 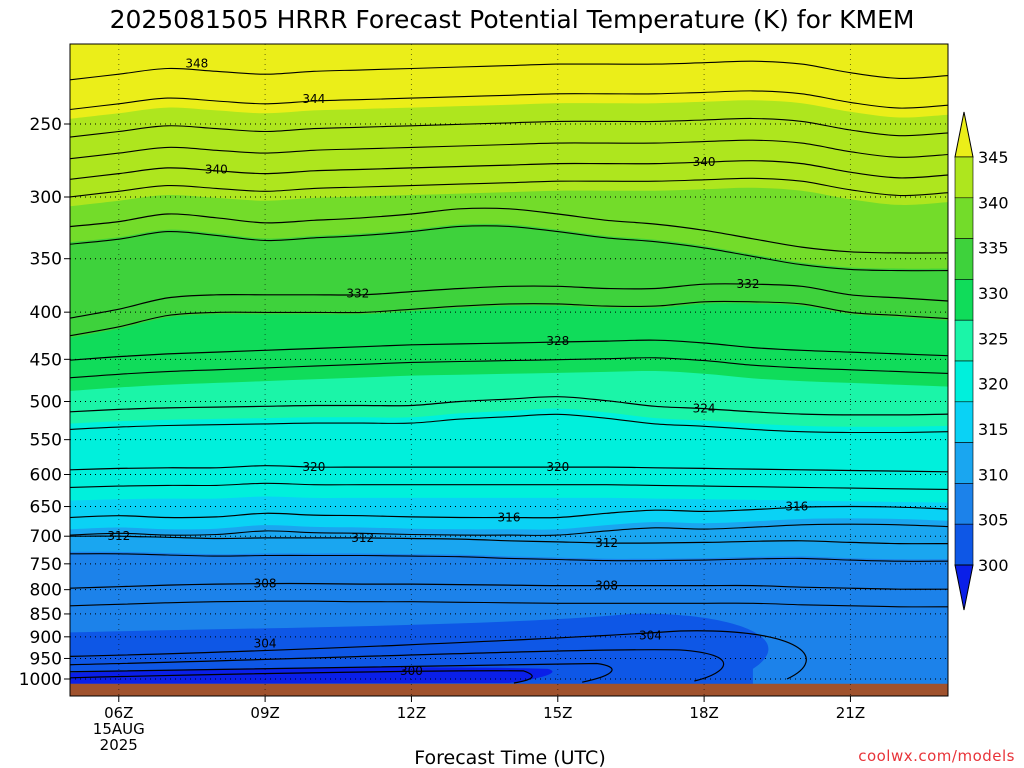 I want to click on colorbar-label: 325, so click(x=993, y=338).